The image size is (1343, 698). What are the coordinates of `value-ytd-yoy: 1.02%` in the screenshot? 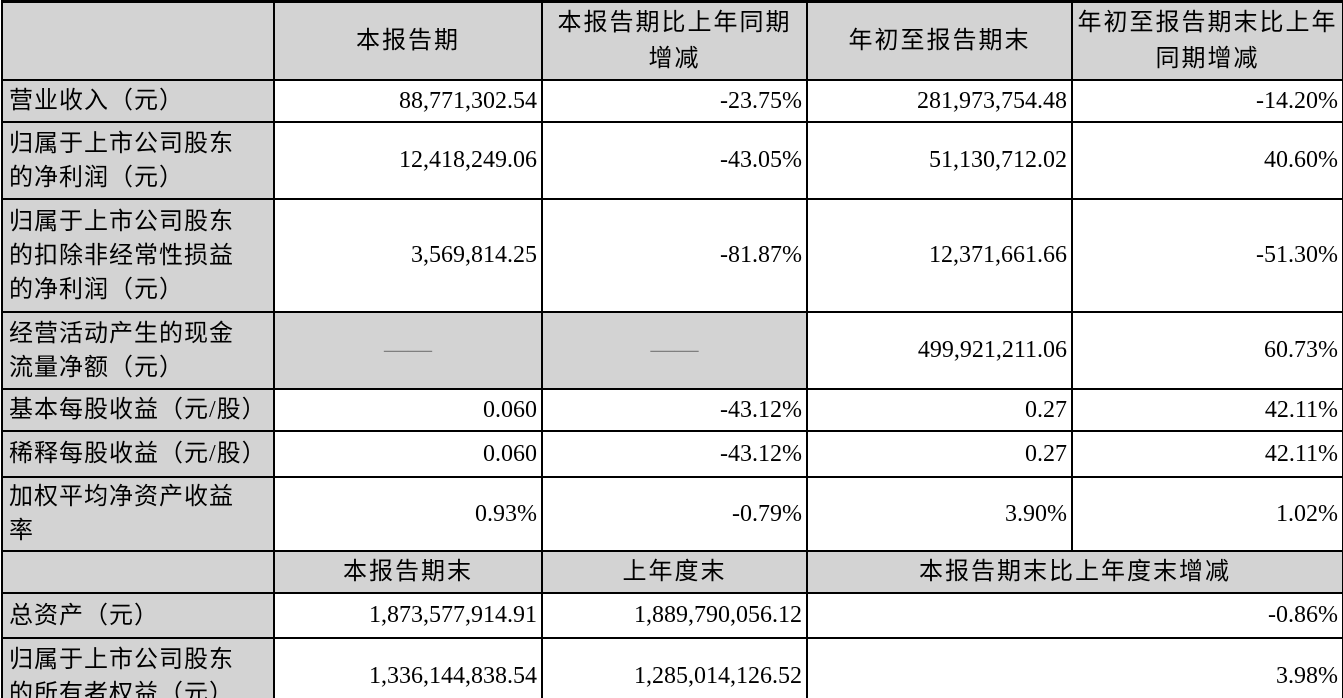 It's located at (1207, 514).